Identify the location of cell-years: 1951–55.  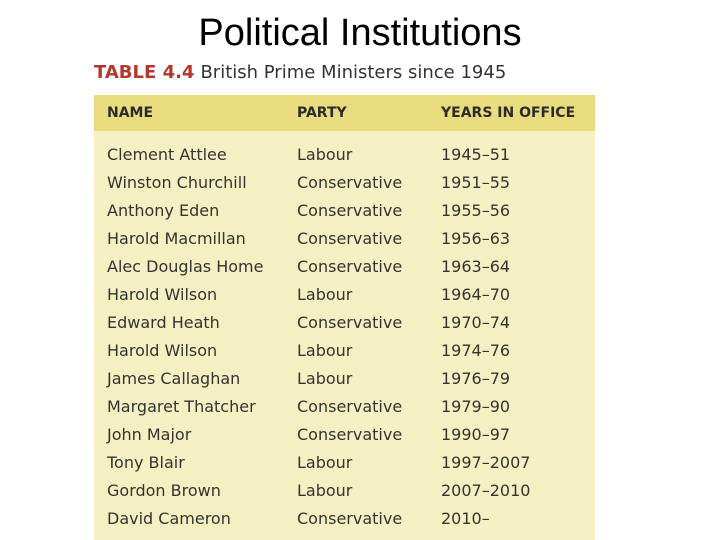
(476, 182).